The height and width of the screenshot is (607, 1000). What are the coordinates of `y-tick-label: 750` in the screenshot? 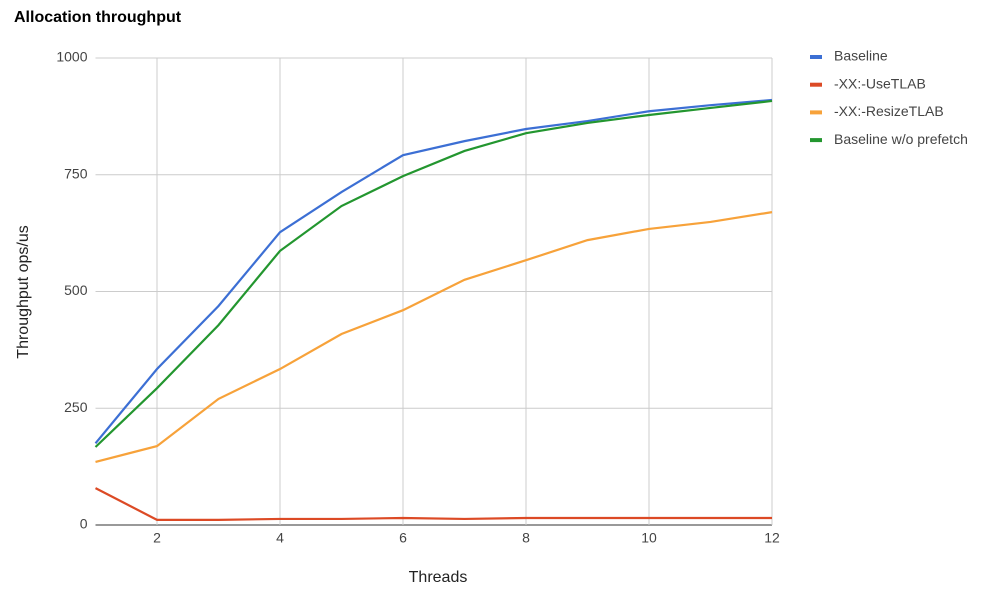 It's located at (76, 173).